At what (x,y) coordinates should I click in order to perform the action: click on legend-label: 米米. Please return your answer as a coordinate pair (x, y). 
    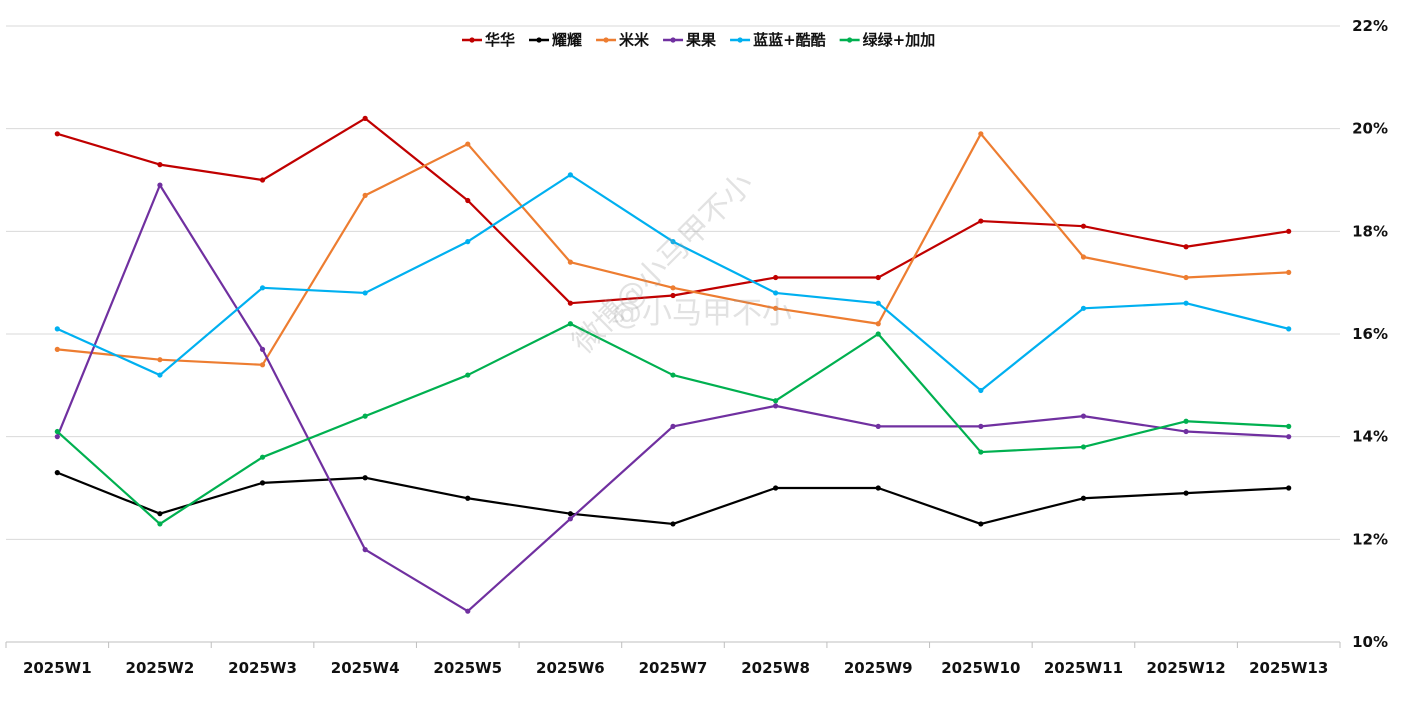
    Looking at the image, I should click on (634, 40).